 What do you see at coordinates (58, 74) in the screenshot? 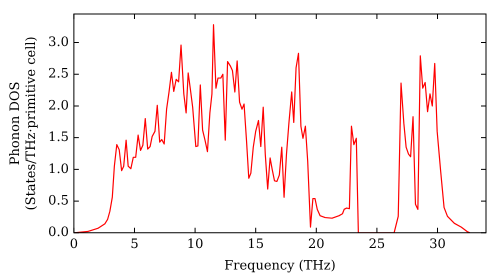
I see `y-tick-label: 2.5` at bounding box center [58, 74].